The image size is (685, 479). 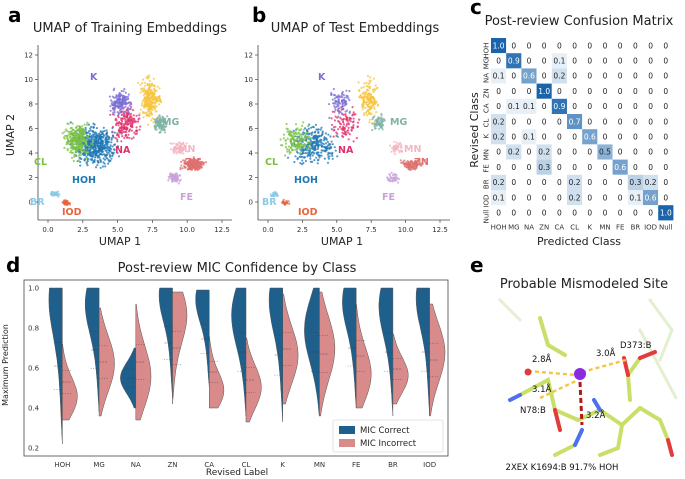 I want to click on cm-value: 0.5, so click(x=605, y=152).